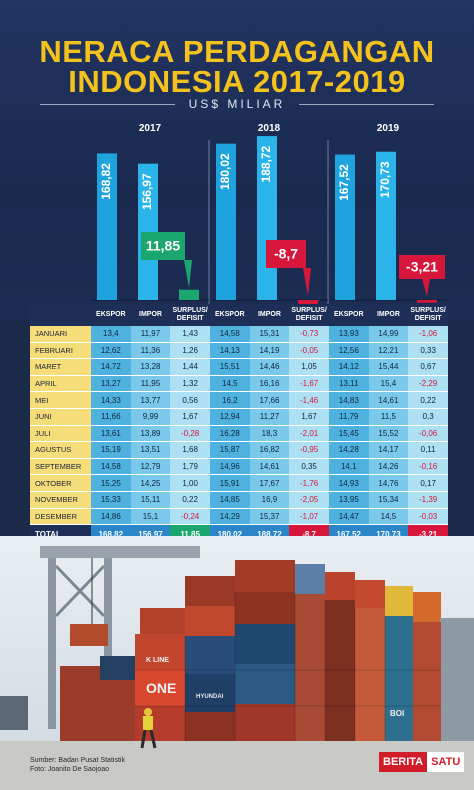  Describe the element at coordinates (60, 334) in the screenshot. I see `month-label: JANUARI` at that location.